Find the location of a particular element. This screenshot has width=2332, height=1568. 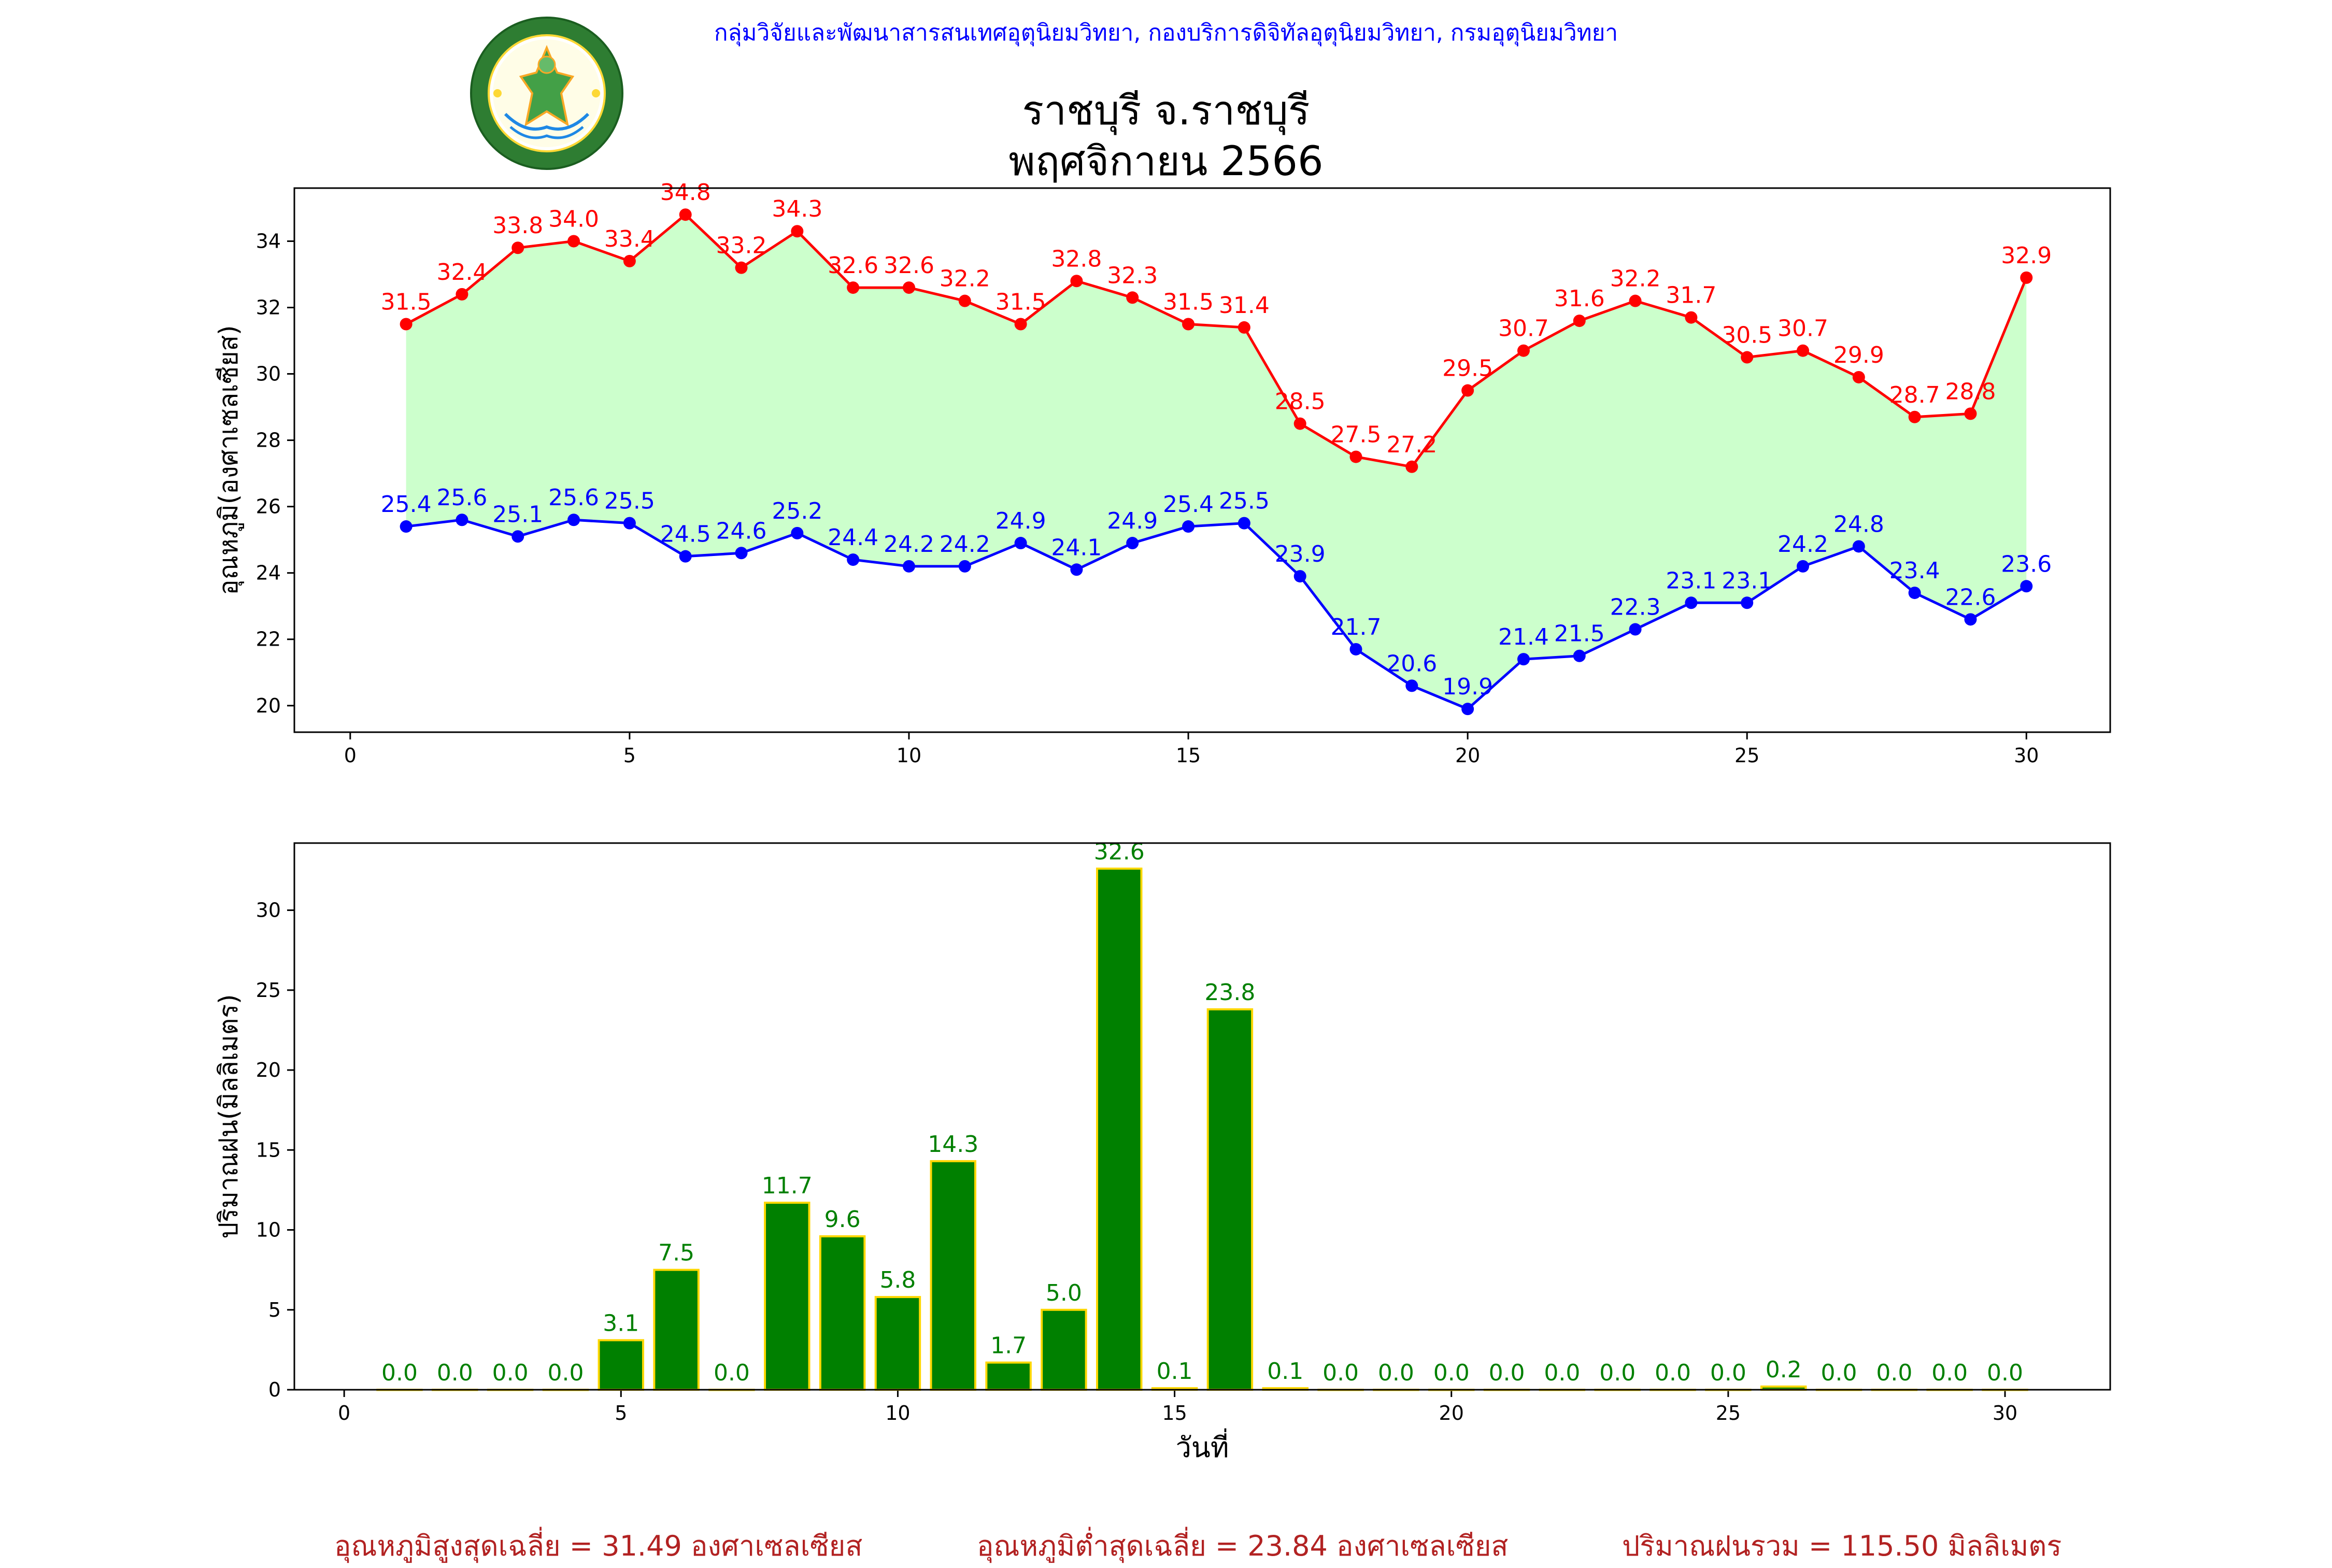

tmax-data-label: 31.6 is located at coordinates (1579, 299).